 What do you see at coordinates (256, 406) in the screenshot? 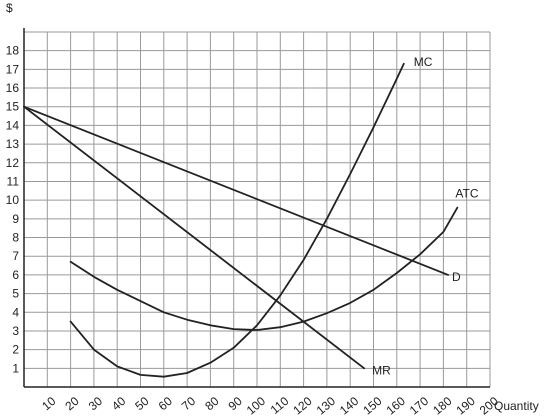
I see `x-tick-label: 100` at bounding box center [256, 406].